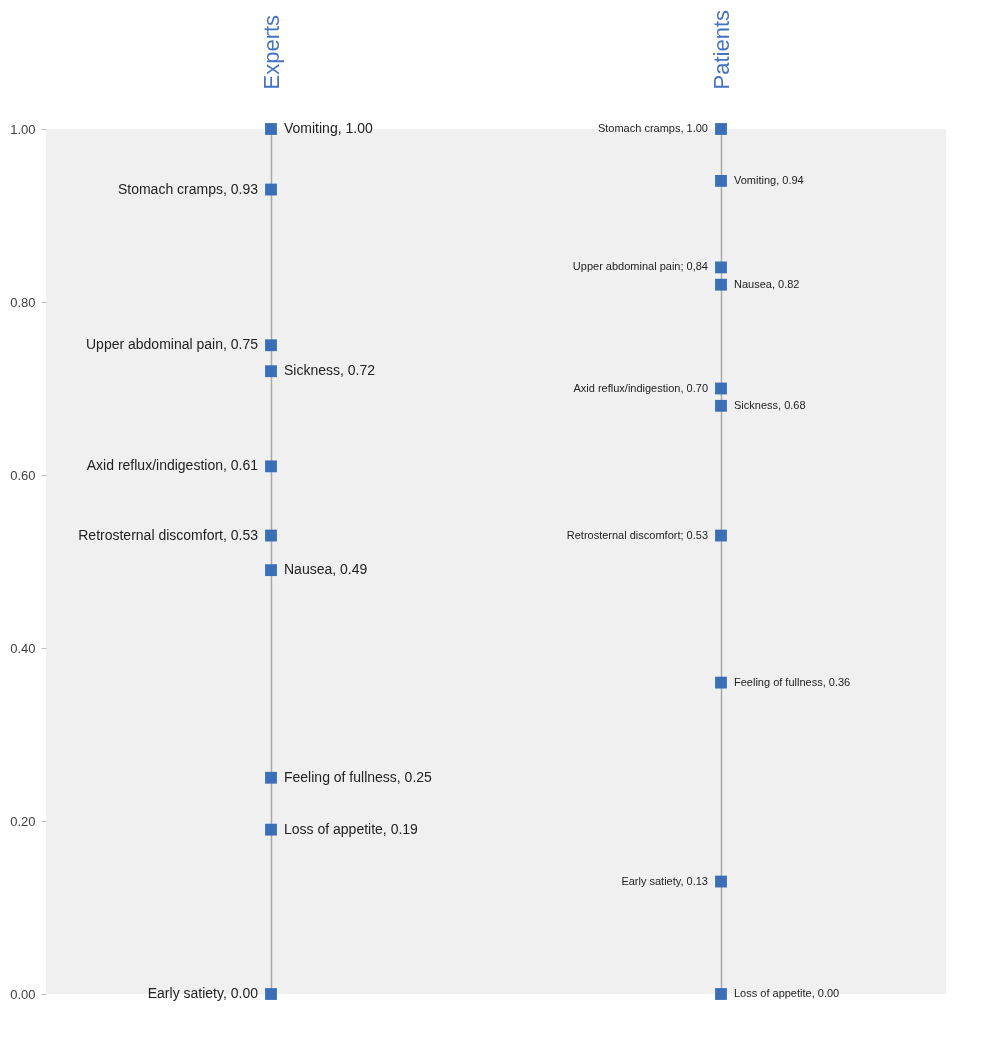 Image resolution: width=1003 pixels, height=1044 pixels. What do you see at coordinates (23, 994) in the screenshot?
I see `y-tick-label: 0.00` at bounding box center [23, 994].